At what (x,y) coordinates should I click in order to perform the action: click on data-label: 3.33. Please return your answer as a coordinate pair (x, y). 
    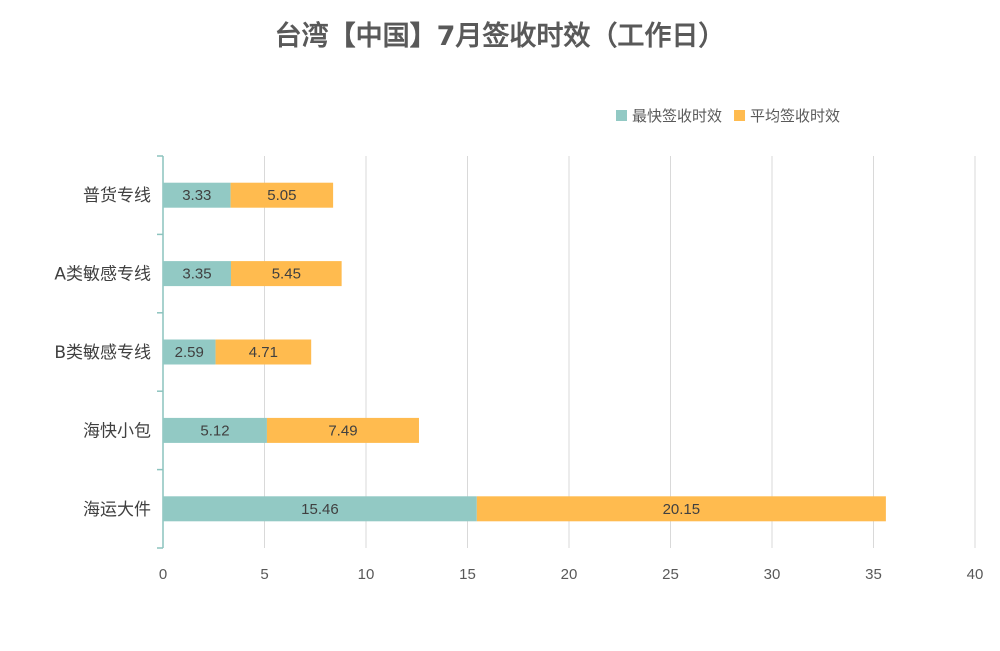
    Looking at the image, I should click on (196, 195).